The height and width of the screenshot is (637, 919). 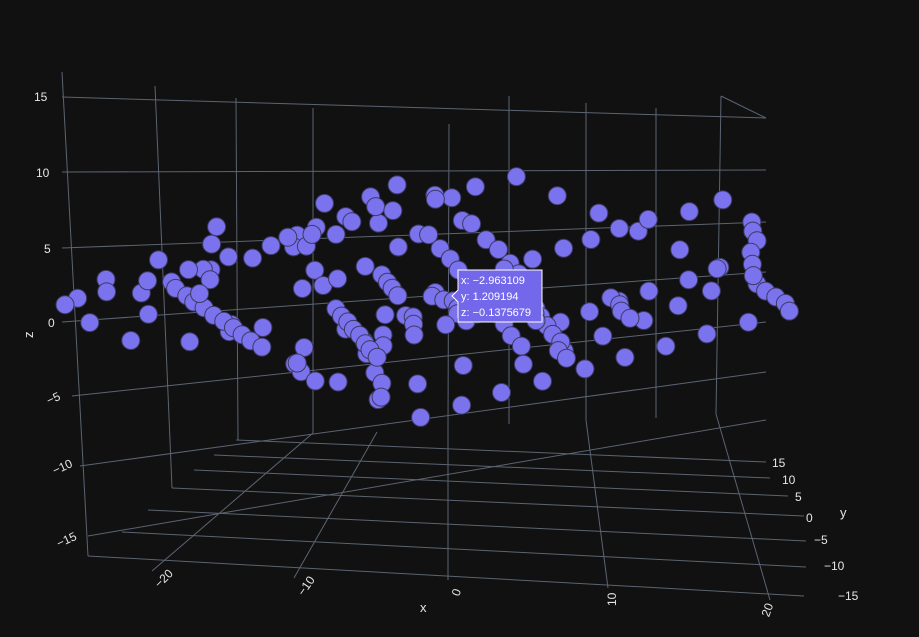 I want to click on y-tick-label: −10, so click(x=834, y=566).